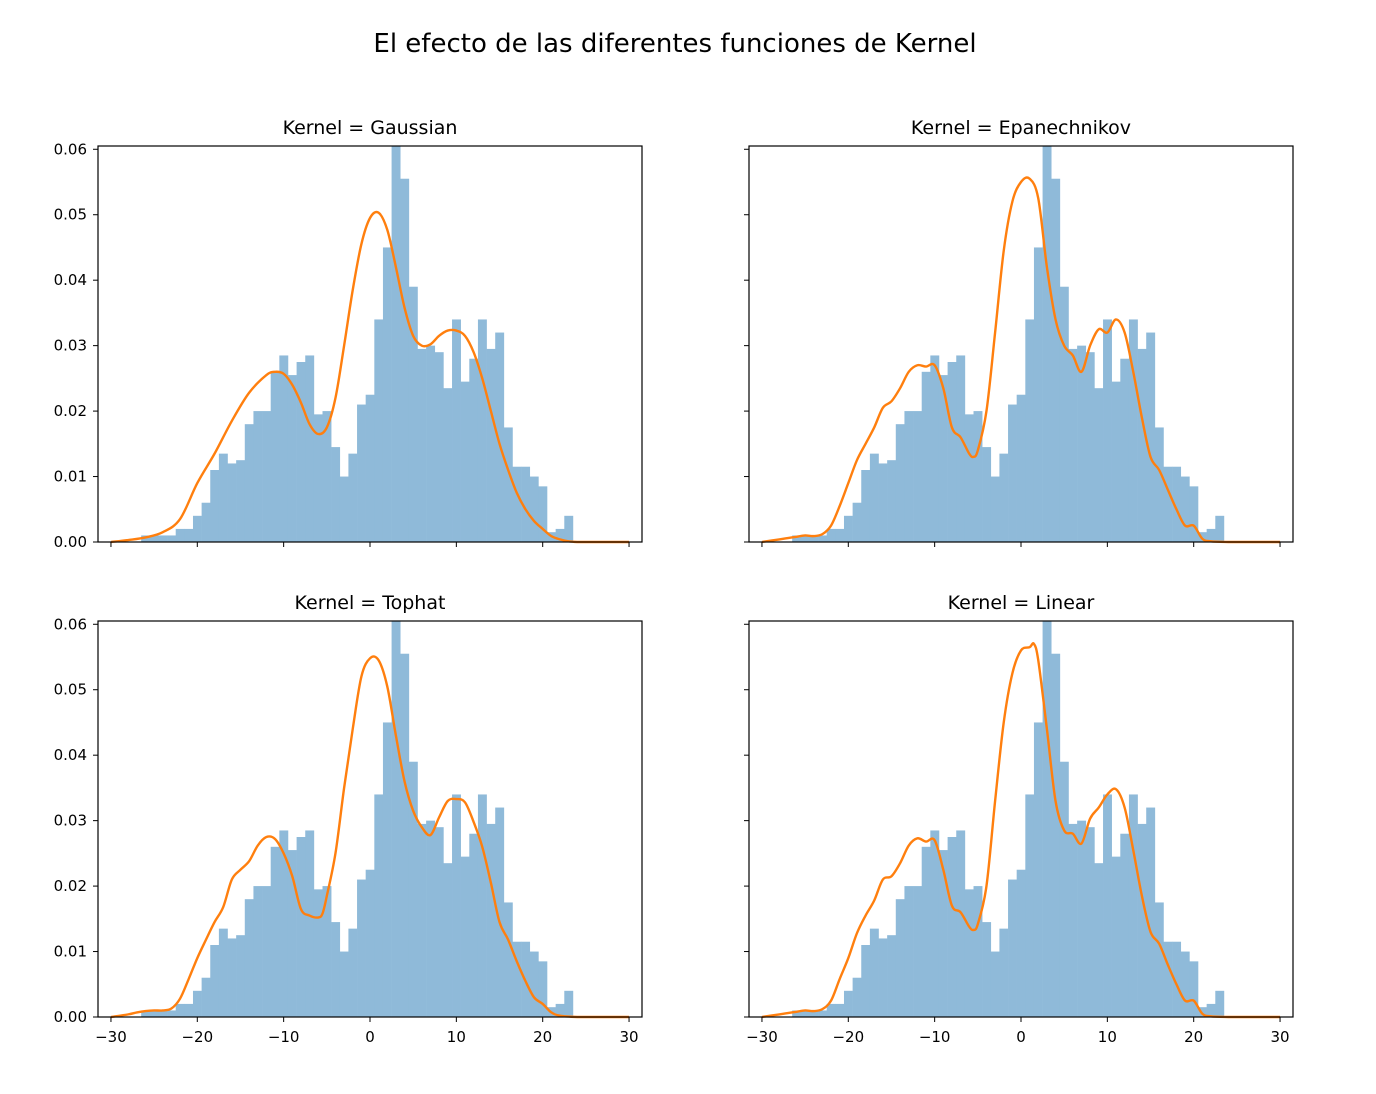  Describe the element at coordinates (1280, 1037) in the screenshot. I see `x-tick-label: 30` at that location.